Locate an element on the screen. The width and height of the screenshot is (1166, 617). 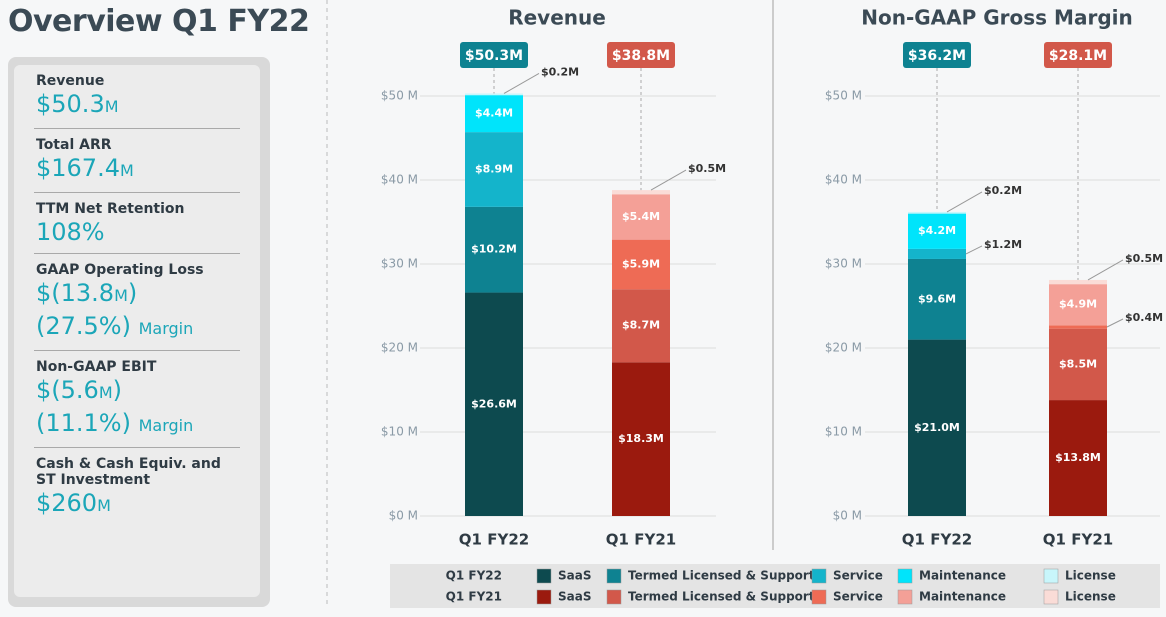
kpi-label: Non-GAAP EBIT is located at coordinates (96, 367).